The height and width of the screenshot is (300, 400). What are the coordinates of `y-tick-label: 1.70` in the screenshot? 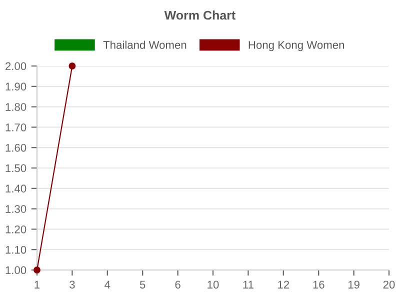 It's located at (16, 127).